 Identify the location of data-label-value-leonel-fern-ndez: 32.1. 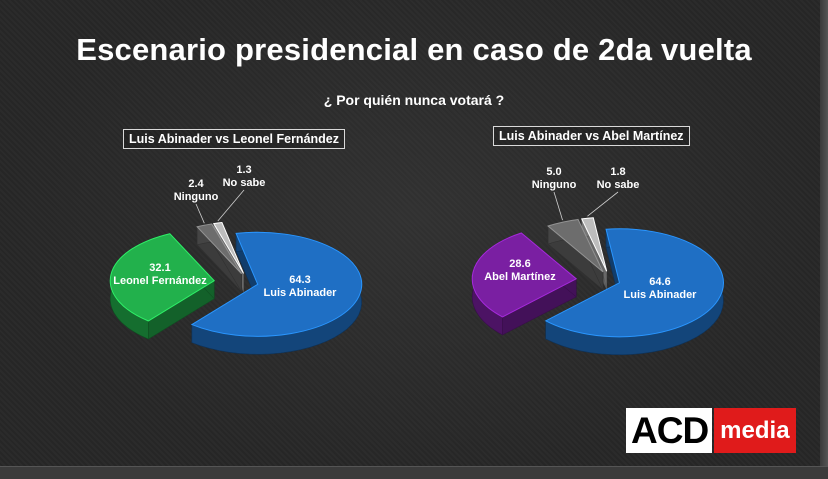
(159, 268).